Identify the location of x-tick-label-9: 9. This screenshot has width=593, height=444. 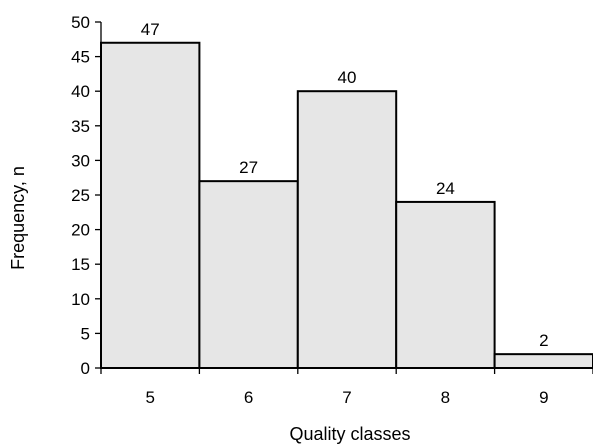
(543, 397).